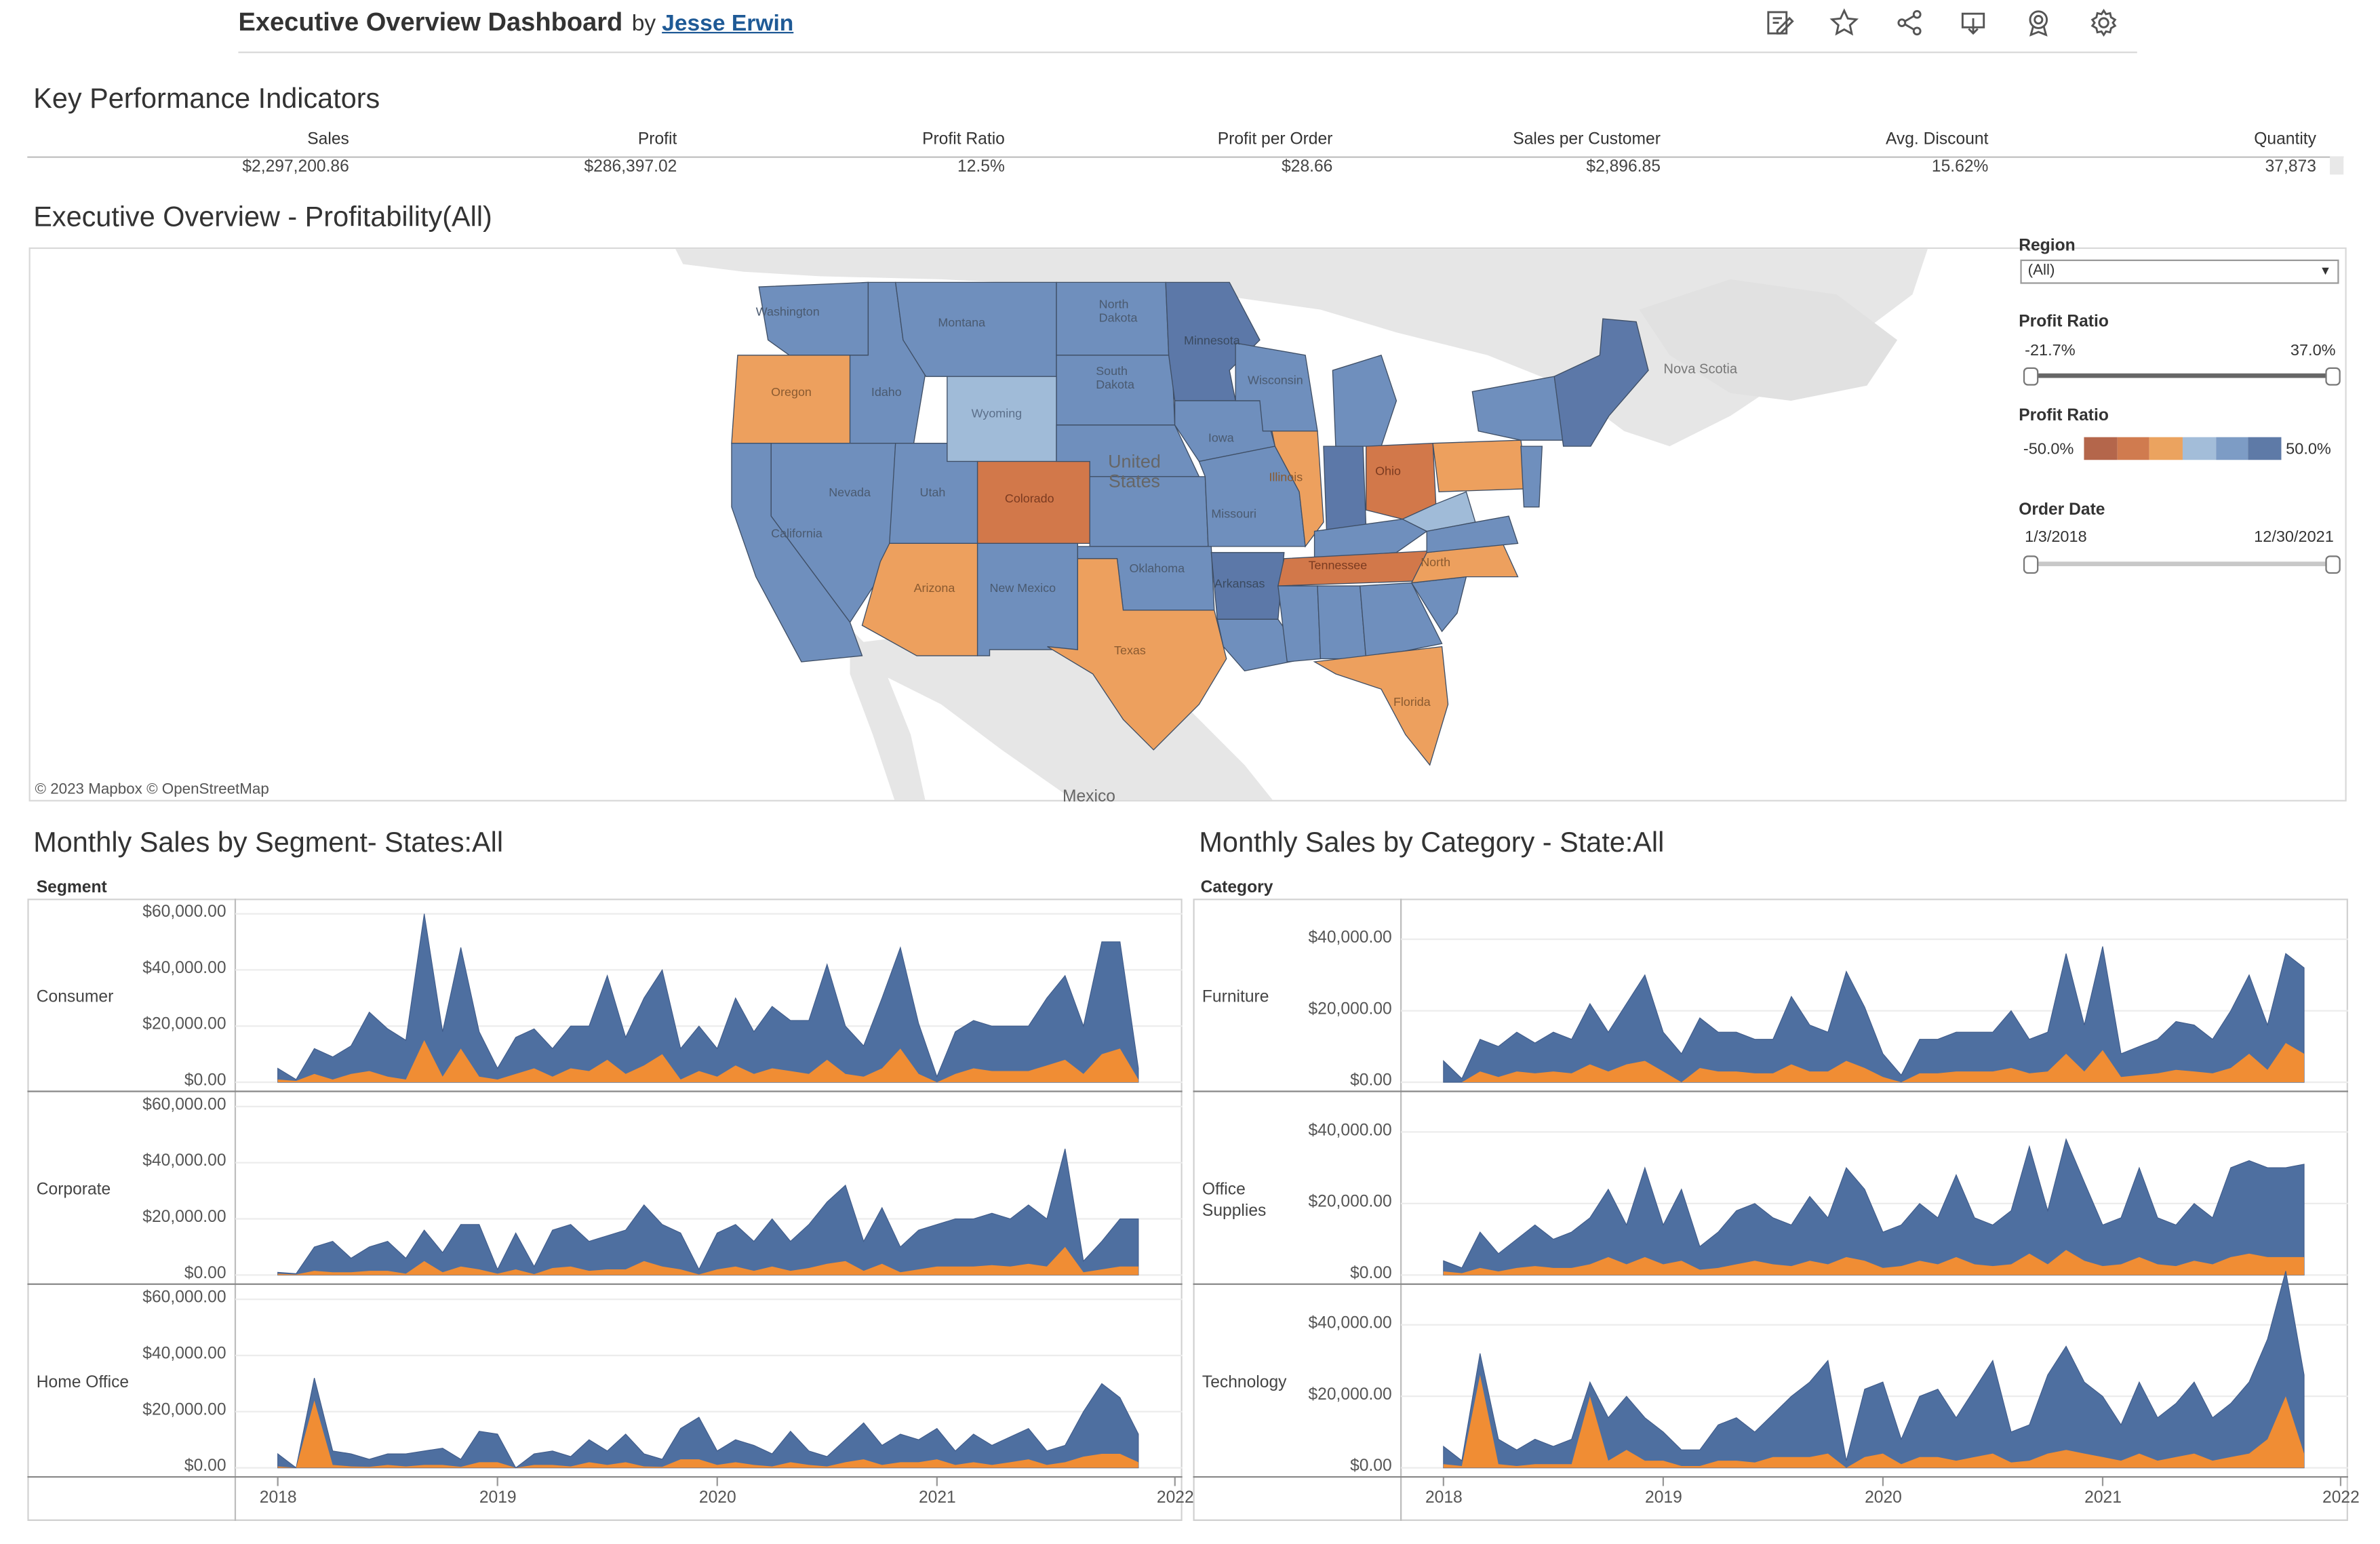 The height and width of the screenshot is (1544, 2380). I want to click on order-date-slider-track, so click(2182, 563).